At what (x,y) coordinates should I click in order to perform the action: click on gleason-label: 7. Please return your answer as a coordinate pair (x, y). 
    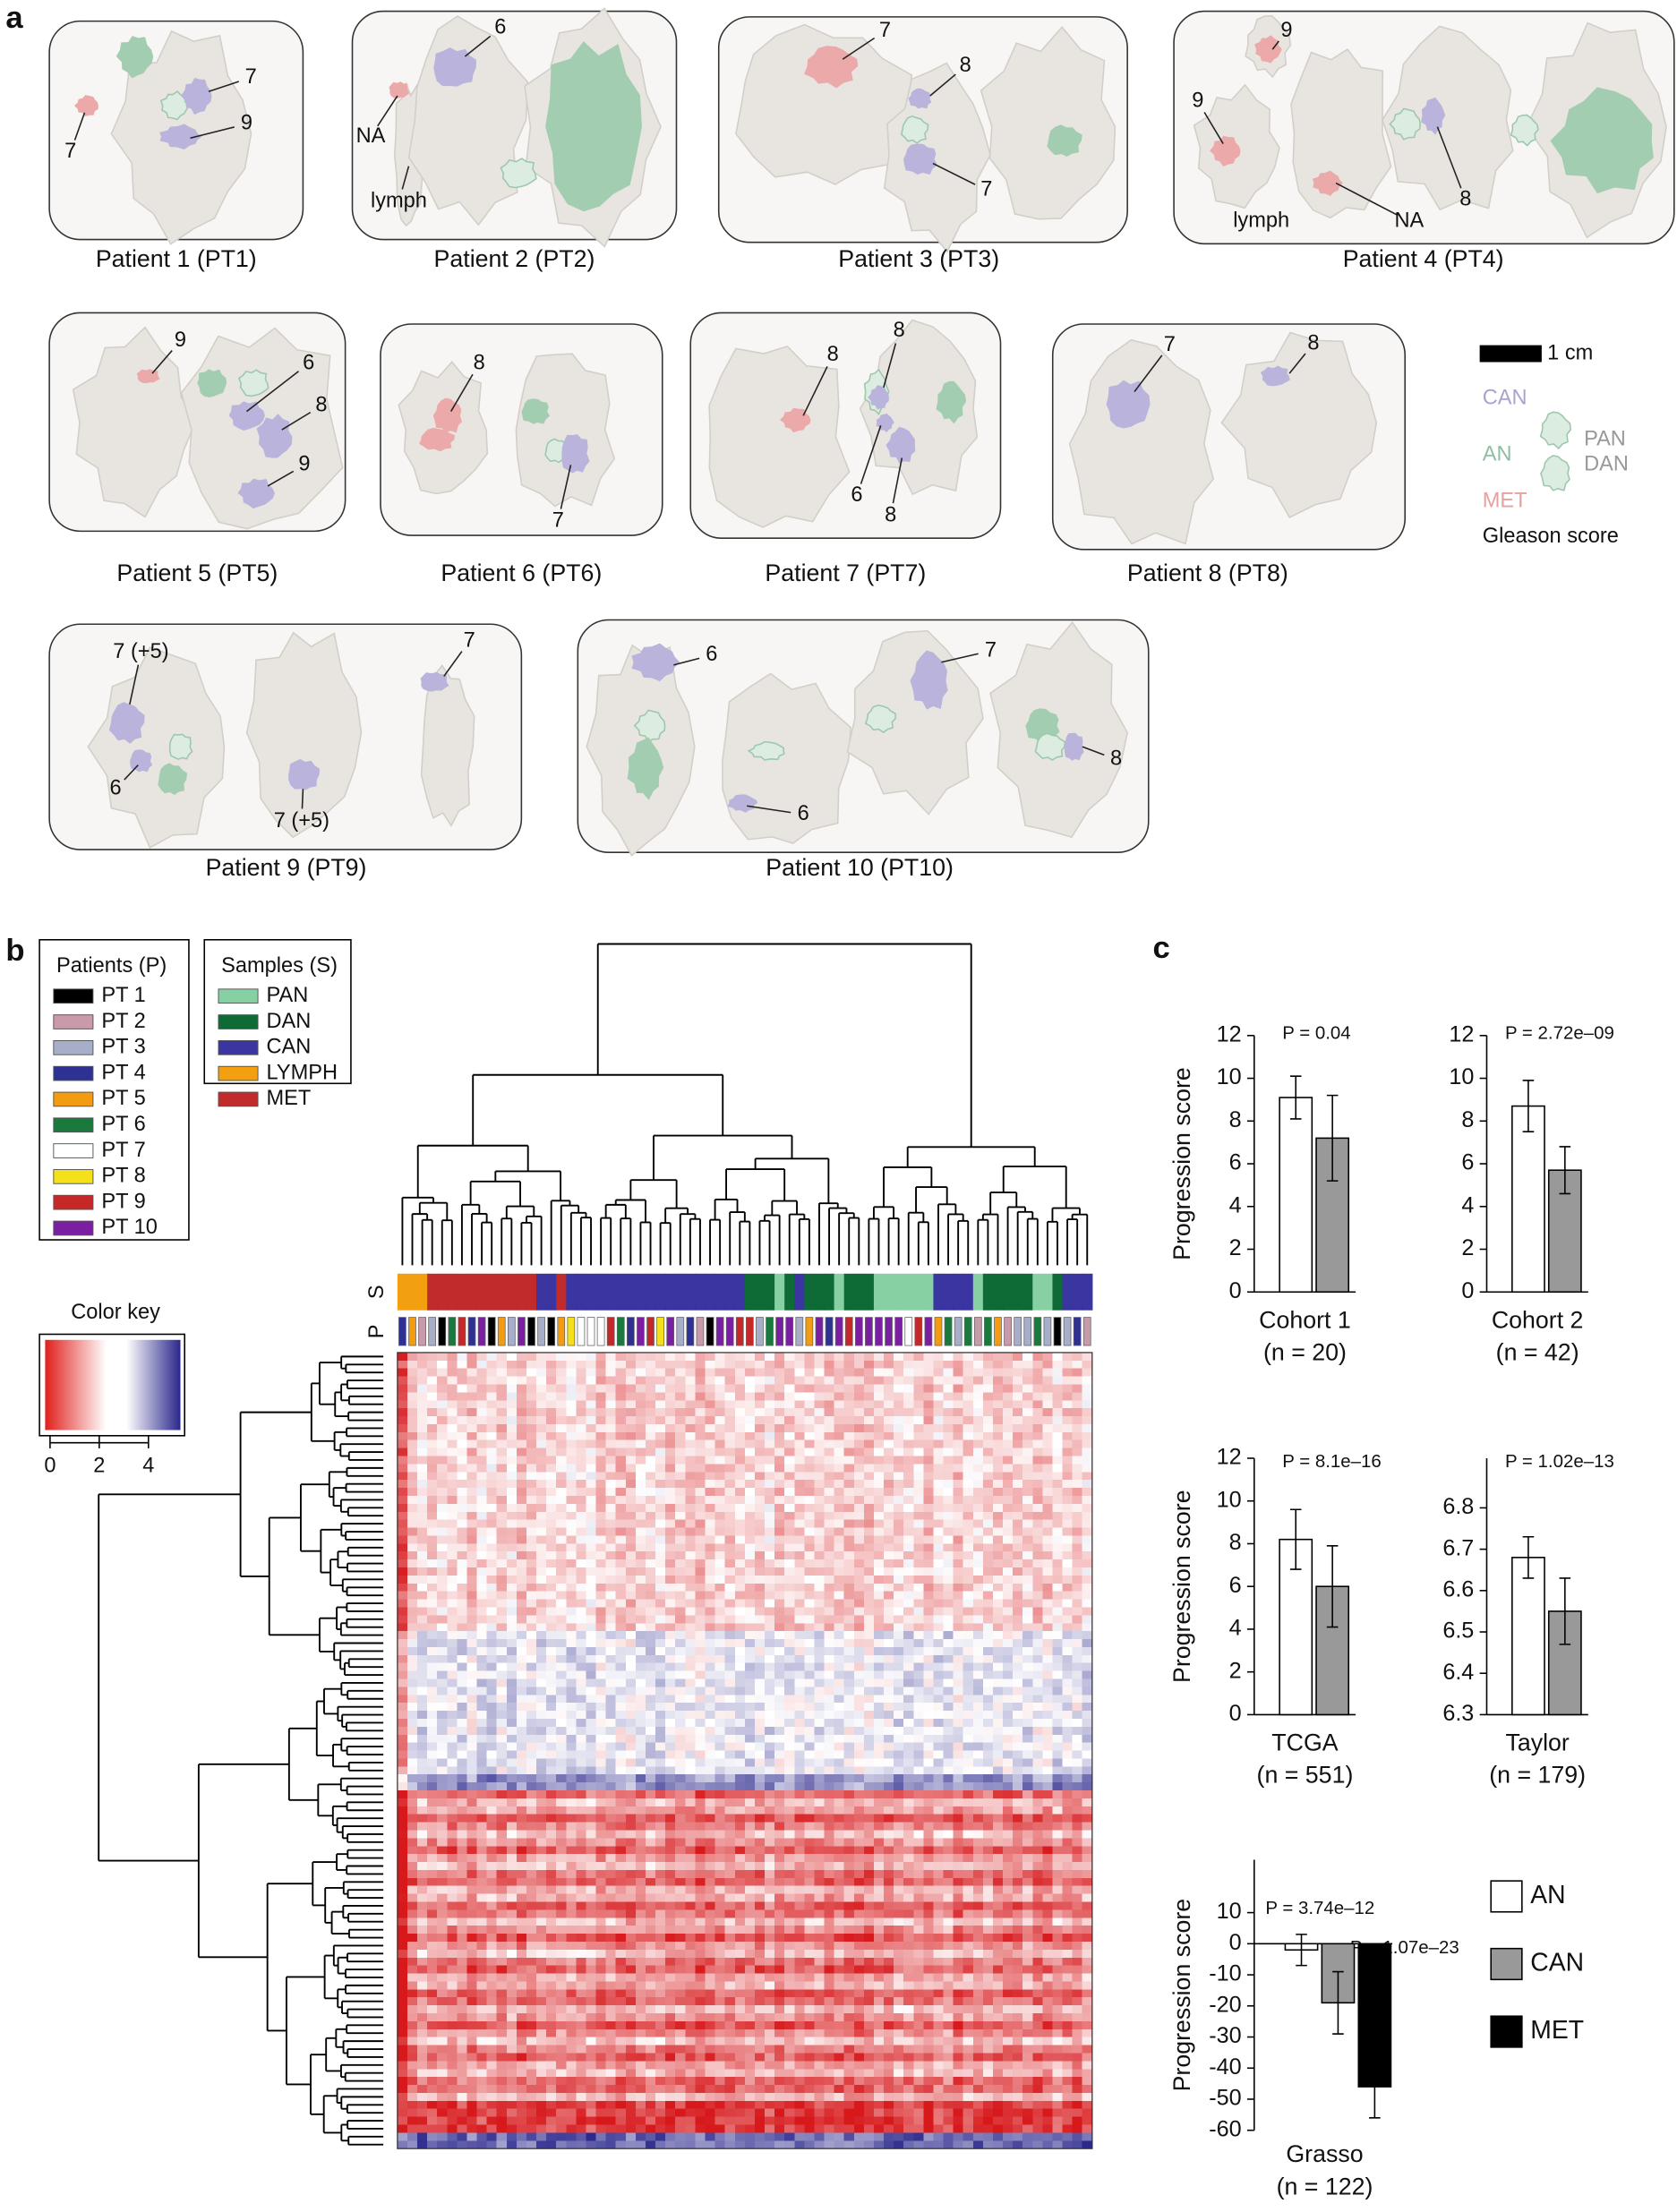
    Looking at the image, I should click on (558, 521).